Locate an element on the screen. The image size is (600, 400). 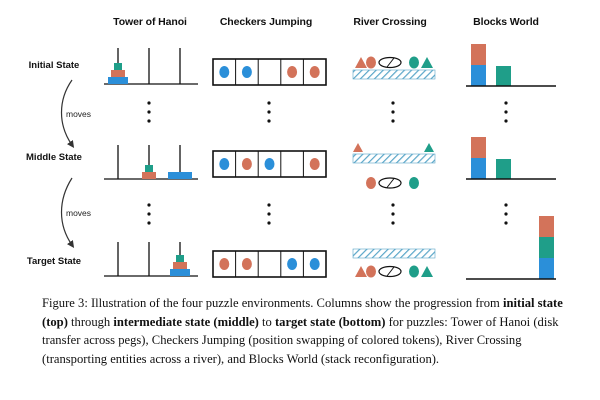
column-header-river: River Crossing is located at coordinates (390, 22).